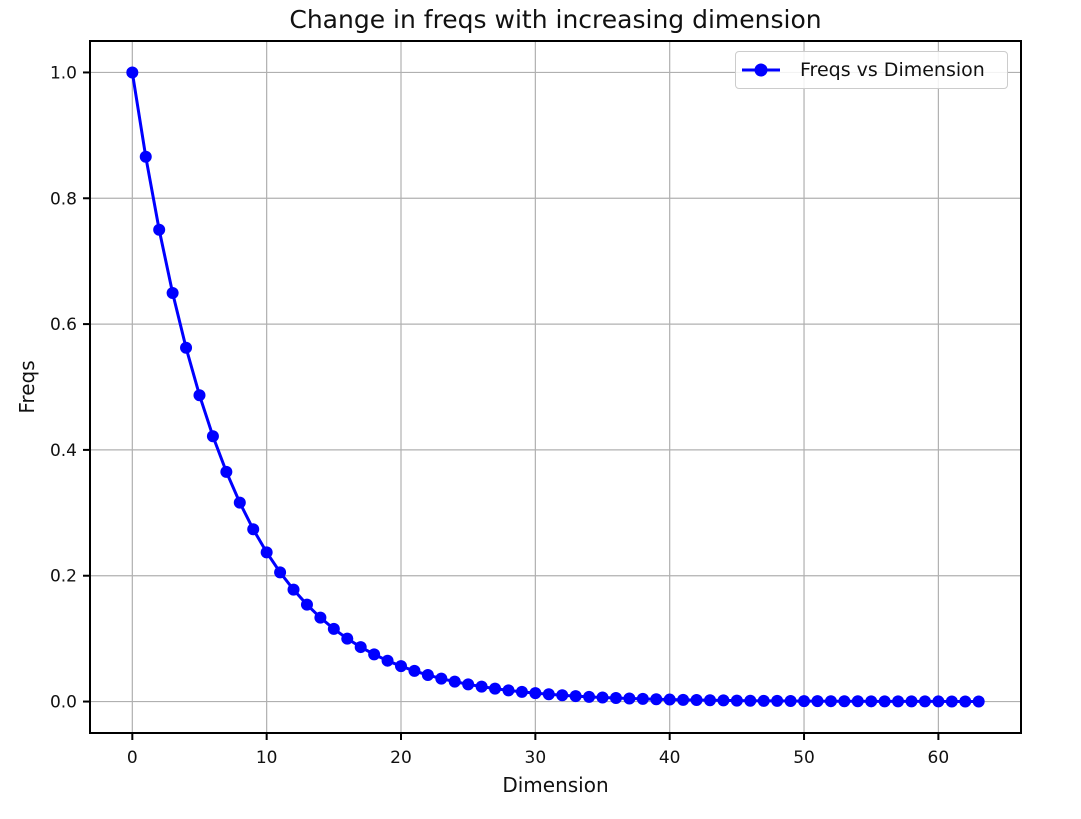 Image resolution: width=1081 pixels, height=819 pixels. What do you see at coordinates (27, 387) in the screenshot?
I see `y-axis-label: Freqs` at bounding box center [27, 387].